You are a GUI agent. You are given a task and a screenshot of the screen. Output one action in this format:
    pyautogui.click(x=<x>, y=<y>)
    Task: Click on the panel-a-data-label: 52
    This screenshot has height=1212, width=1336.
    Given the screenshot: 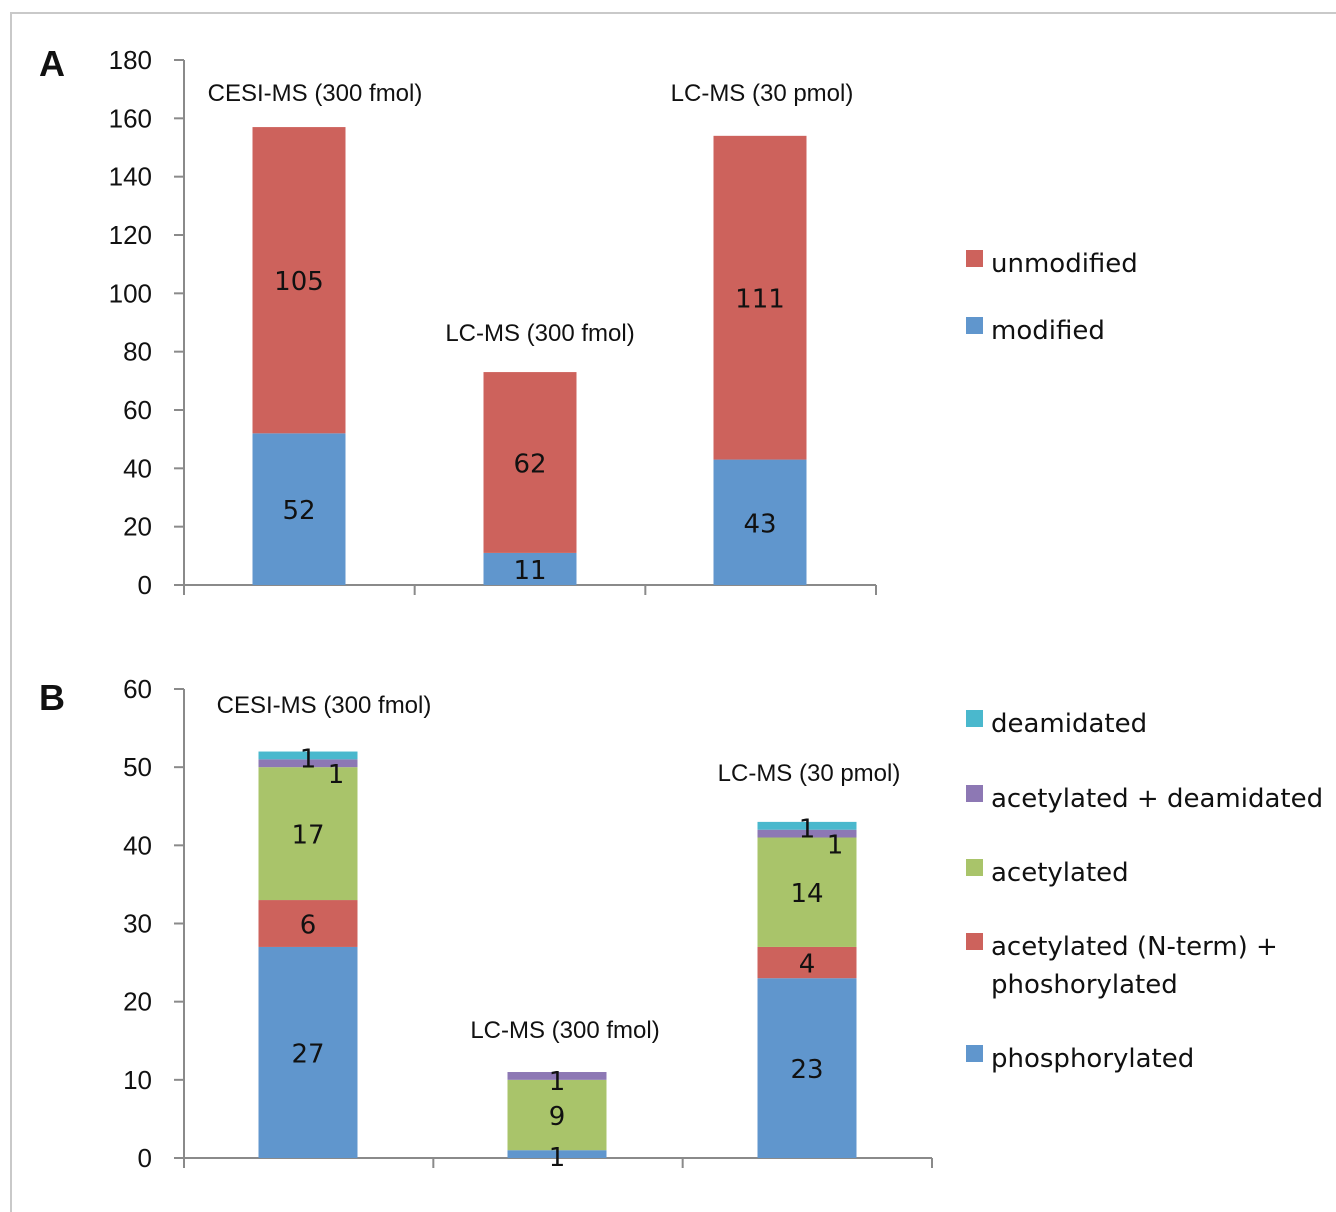 What is the action you would take?
    pyautogui.click(x=298, y=511)
    